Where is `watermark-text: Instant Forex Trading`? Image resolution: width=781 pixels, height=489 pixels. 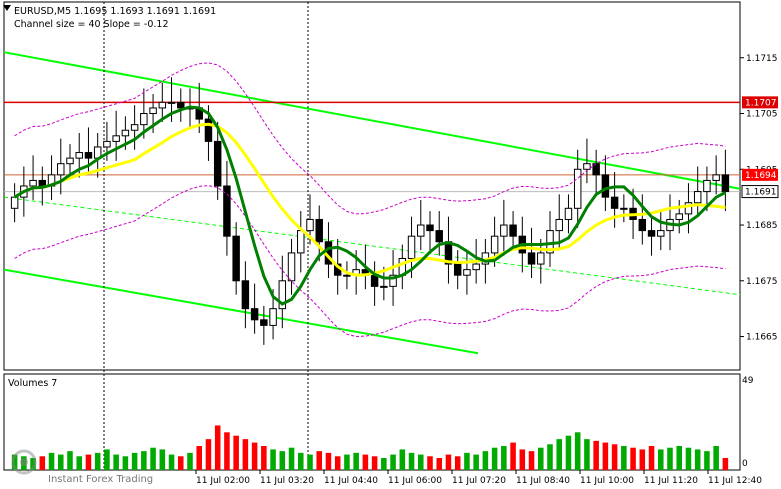
watermark-text: Instant Forex Trading is located at coordinates (100, 479).